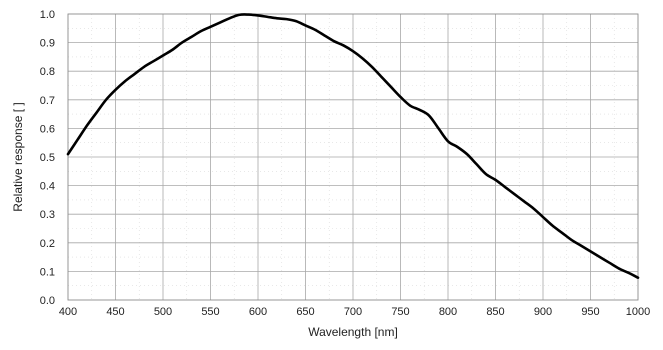 This screenshot has width=663, height=350. Describe the element at coordinates (400, 312) in the screenshot. I see `x-tick-label: 750` at that location.